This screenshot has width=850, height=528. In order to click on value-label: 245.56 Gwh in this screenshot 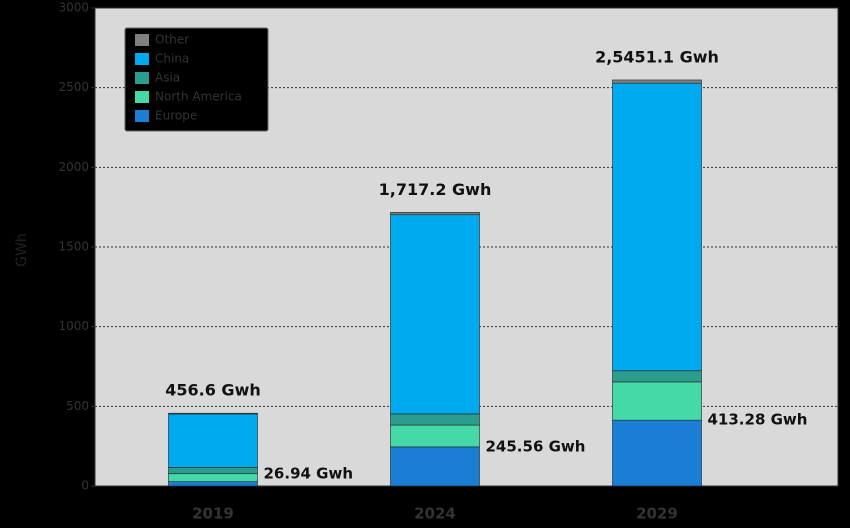, I will do `click(536, 446)`.